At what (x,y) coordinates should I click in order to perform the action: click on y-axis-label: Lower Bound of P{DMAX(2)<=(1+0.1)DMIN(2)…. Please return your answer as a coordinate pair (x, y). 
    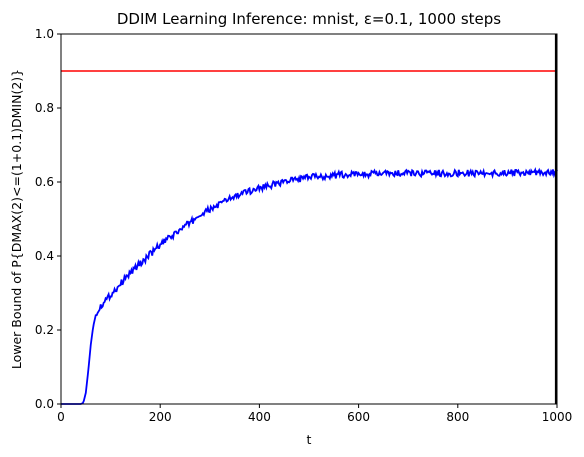
    Looking at the image, I should click on (16, 219).